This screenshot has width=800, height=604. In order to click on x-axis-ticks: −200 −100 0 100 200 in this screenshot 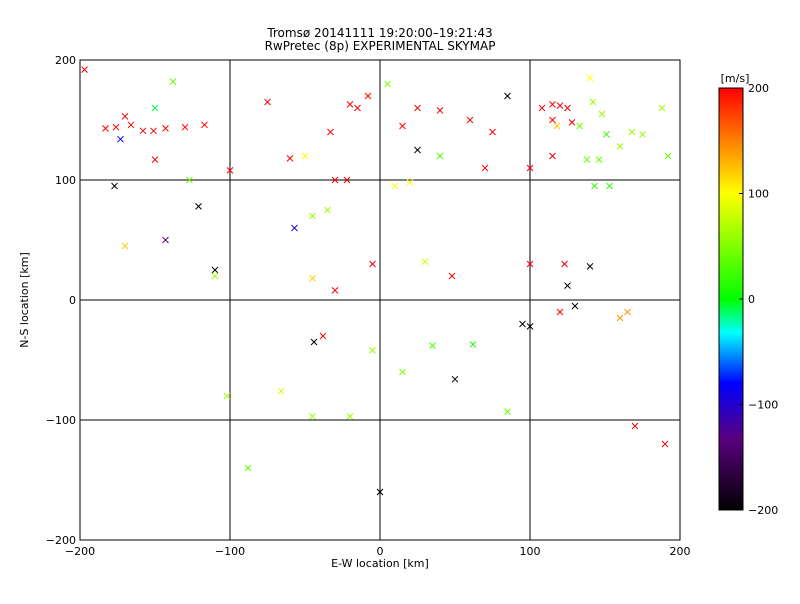, I will do `click(378, 551)`.